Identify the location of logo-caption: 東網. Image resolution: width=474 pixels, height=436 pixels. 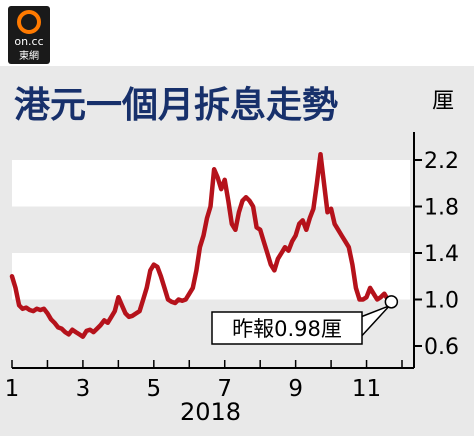
(29, 55).